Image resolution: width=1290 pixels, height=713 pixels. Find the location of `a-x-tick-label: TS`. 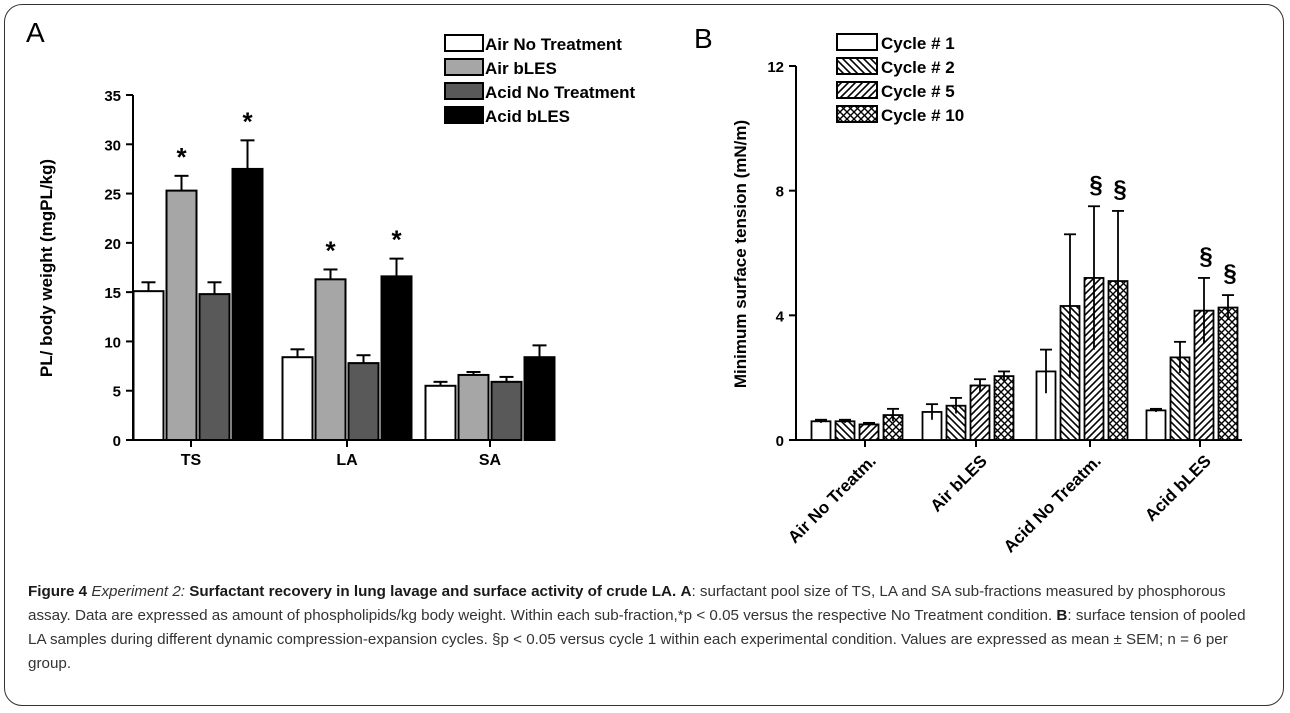

a-x-tick-label: TS is located at coordinates (191, 460).